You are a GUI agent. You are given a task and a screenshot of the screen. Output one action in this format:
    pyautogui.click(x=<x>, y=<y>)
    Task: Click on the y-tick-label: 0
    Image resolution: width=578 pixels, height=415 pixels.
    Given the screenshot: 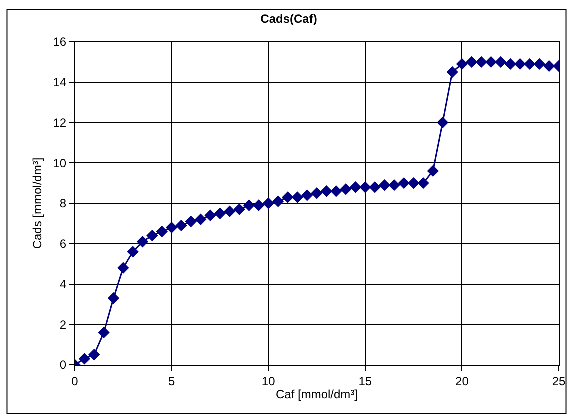 What is the action you would take?
    pyautogui.click(x=63, y=365)
    